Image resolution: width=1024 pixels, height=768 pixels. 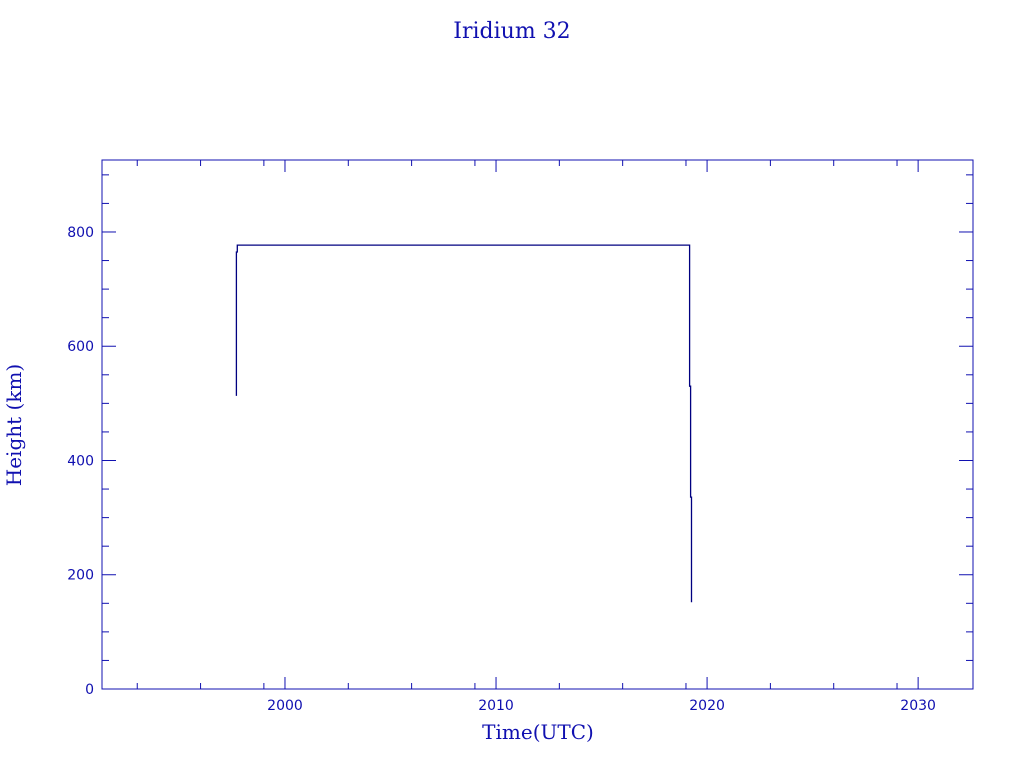 What do you see at coordinates (80, 461) in the screenshot?
I see `y-tick-label: 400` at bounding box center [80, 461].